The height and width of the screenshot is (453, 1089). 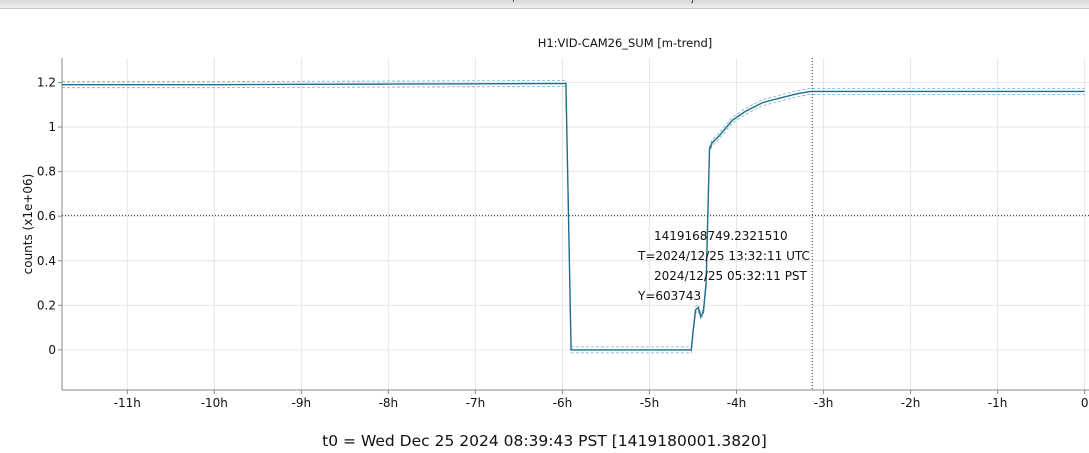 What do you see at coordinates (721, 236) in the screenshot?
I see `cursor-gps-time: 1419168749.2321510` at bounding box center [721, 236].